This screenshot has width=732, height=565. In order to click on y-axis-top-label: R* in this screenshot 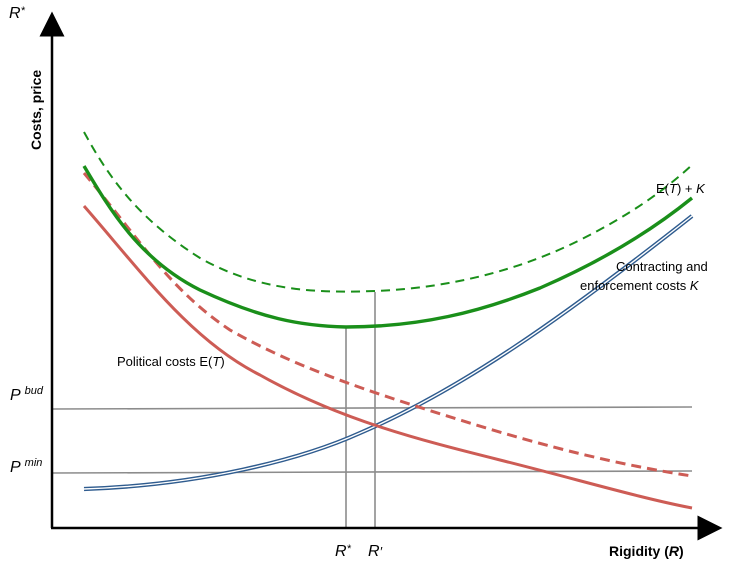, I will do `click(17, 13)`.